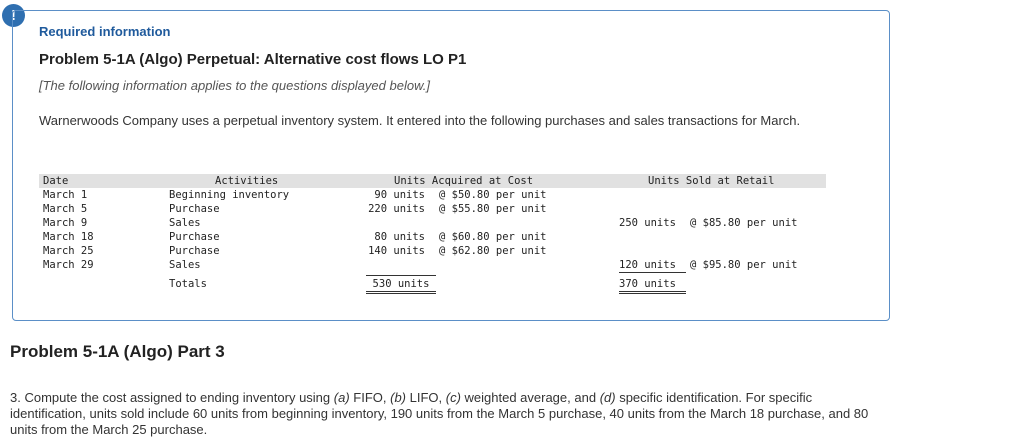 This screenshot has width=1029, height=447. What do you see at coordinates (652, 285) in the screenshot?
I see `totals-sold: 370 units` at bounding box center [652, 285].